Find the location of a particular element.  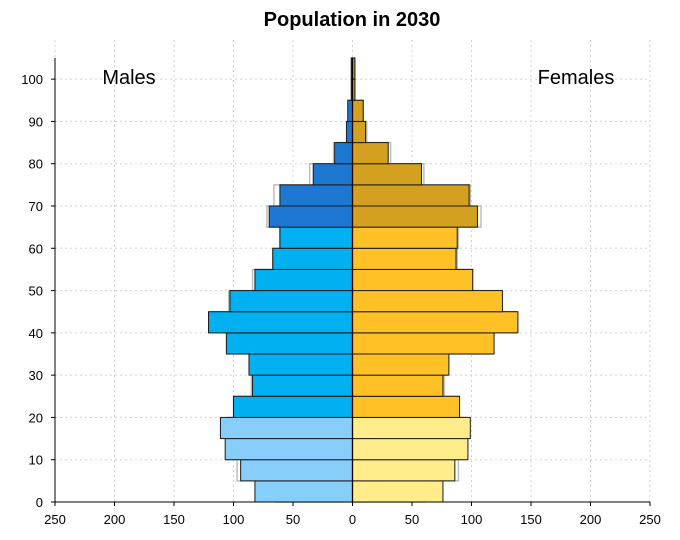

y-tick-label: 60 is located at coordinates (36, 248).